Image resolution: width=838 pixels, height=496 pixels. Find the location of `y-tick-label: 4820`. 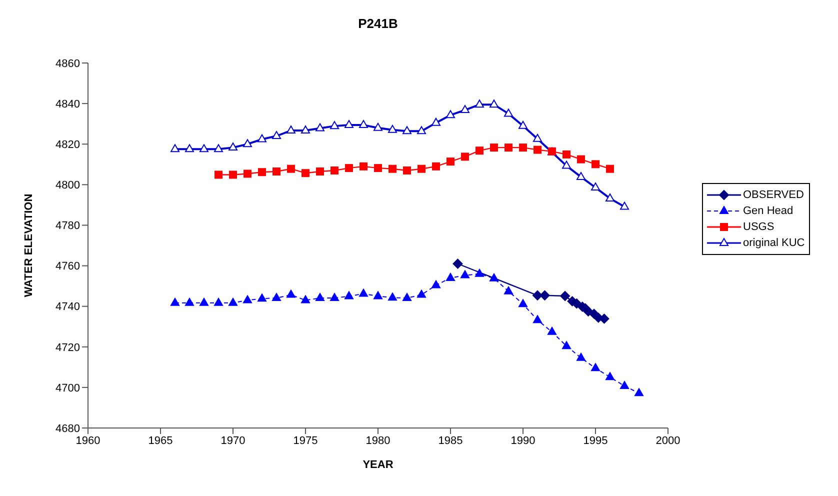

y-tick-label: 4820 is located at coordinates (68, 145).